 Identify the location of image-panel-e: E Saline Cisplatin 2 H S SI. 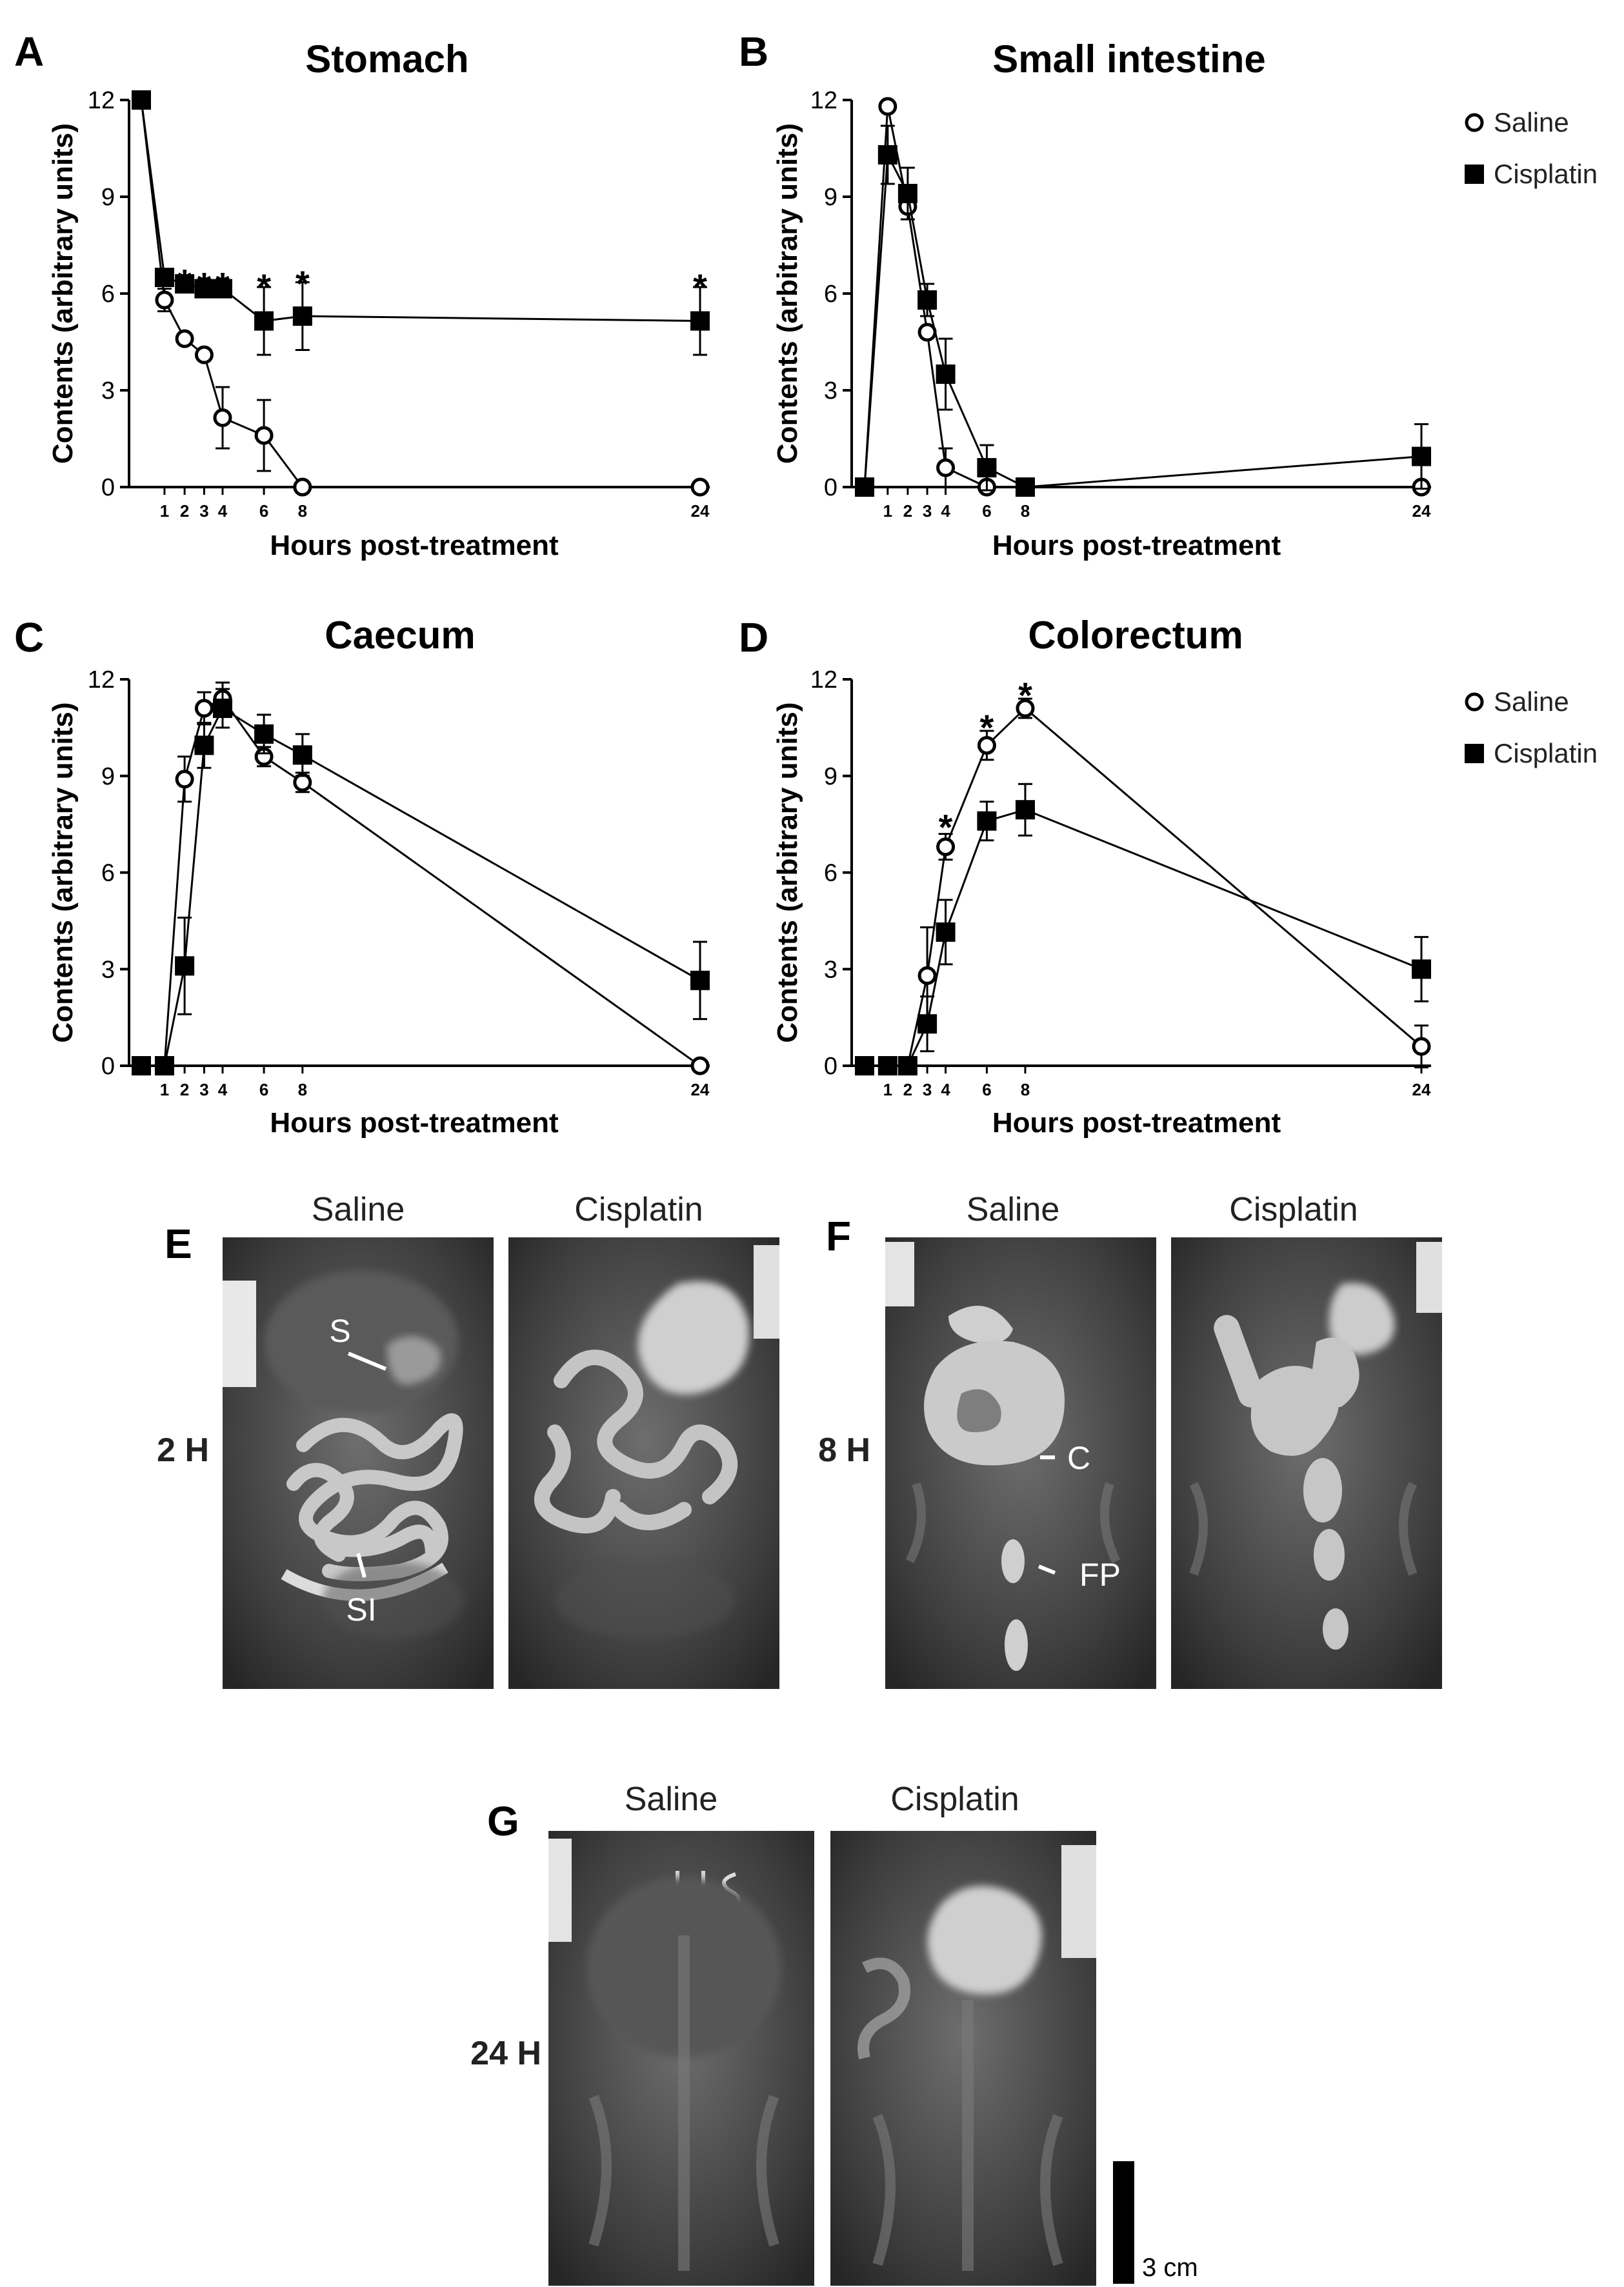
(468, 1440).